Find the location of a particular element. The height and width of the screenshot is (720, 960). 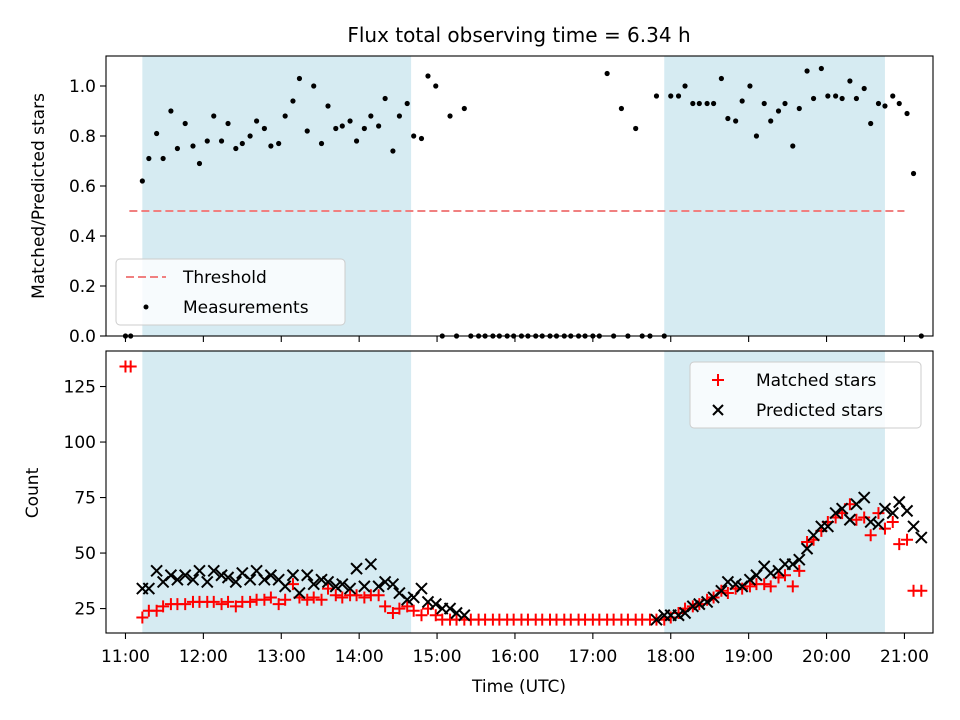

y-tick-label: 50 is located at coordinates (85, 554).